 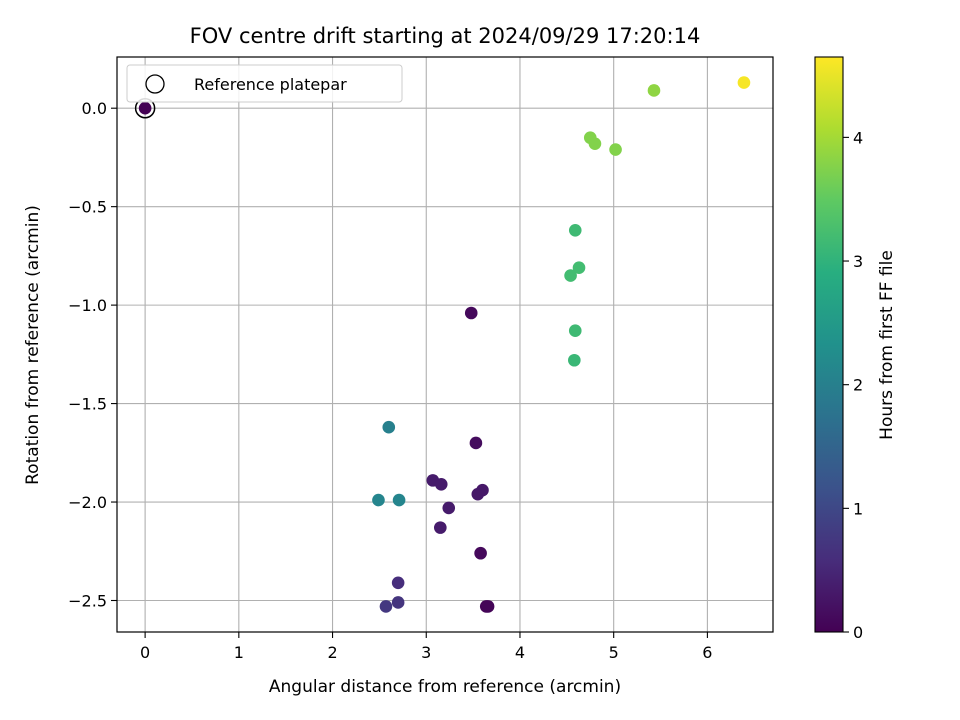 What do you see at coordinates (829, 344) in the screenshot?
I see `colorbar-gradient` at bounding box center [829, 344].